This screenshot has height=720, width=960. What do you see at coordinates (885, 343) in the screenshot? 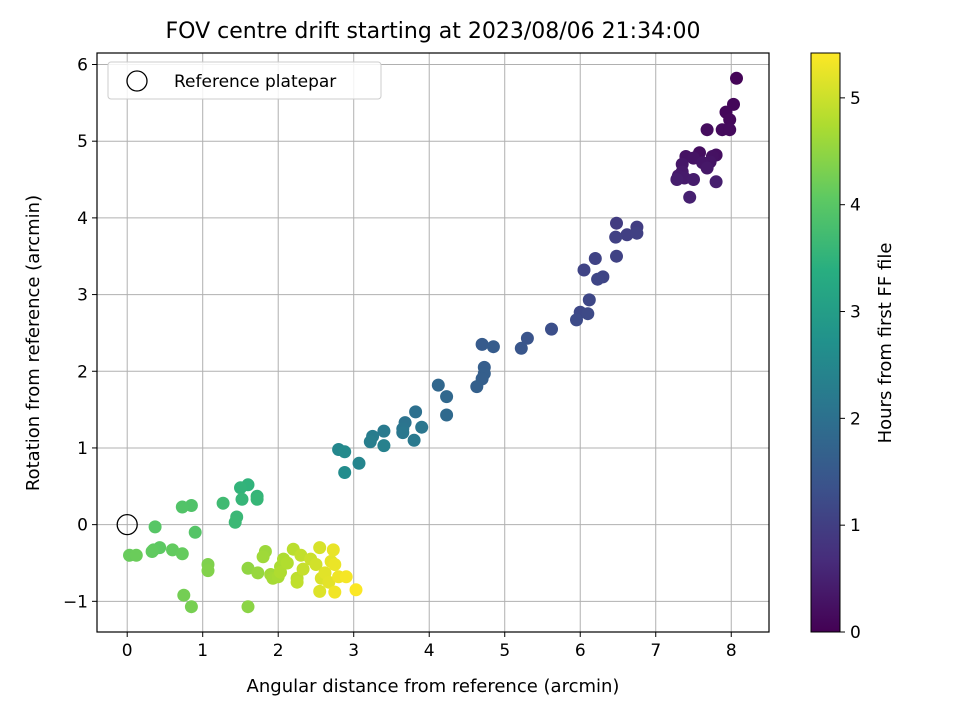
I see `colorbar-label: Hours from first FF file` at bounding box center [885, 343].